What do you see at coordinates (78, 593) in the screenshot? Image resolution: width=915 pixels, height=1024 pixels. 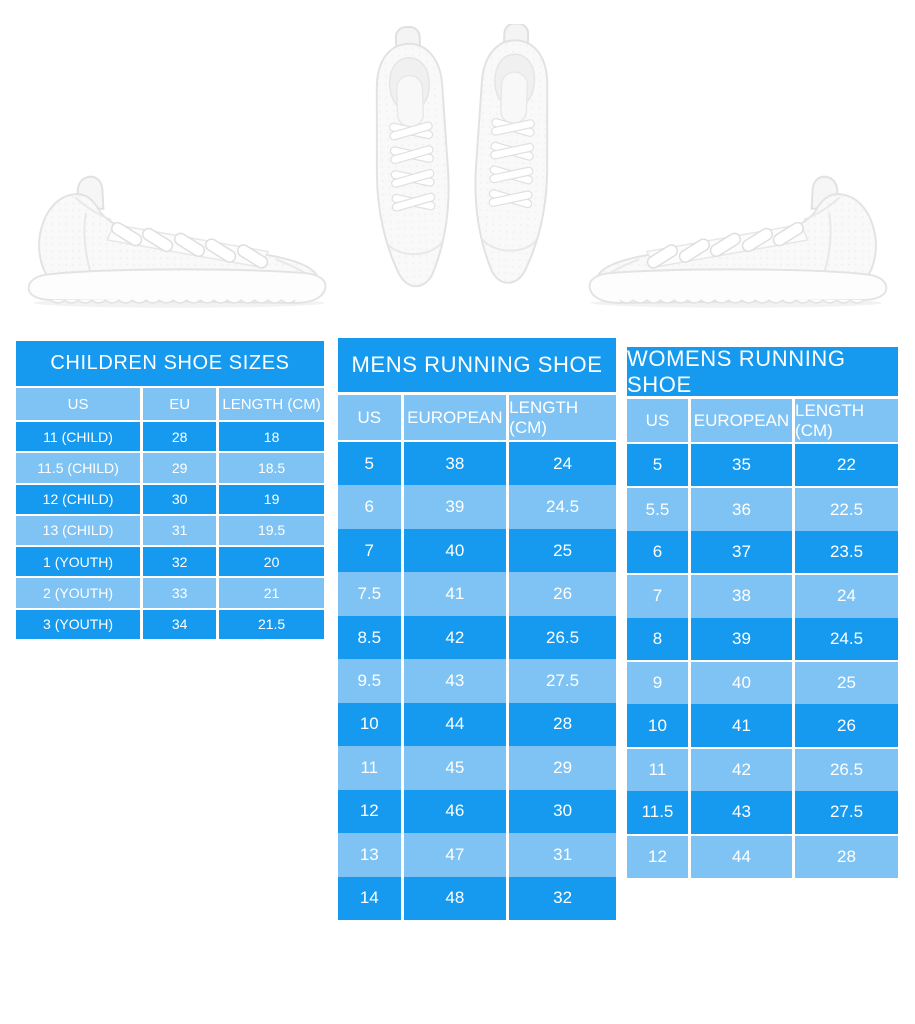 I see `table-cell: 2 (YOUTH)` at bounding box center [78, 593].